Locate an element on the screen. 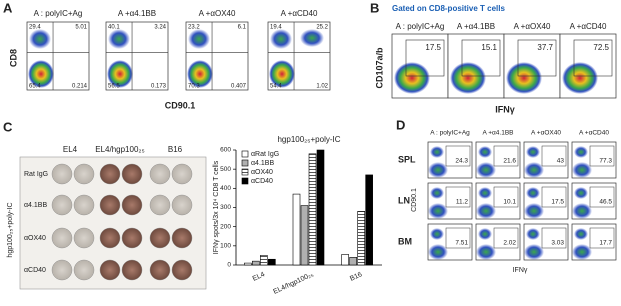 Image resolution: width=621 pixels, height=306 pixels. panel-label: B is located at coordinates (374, 7).